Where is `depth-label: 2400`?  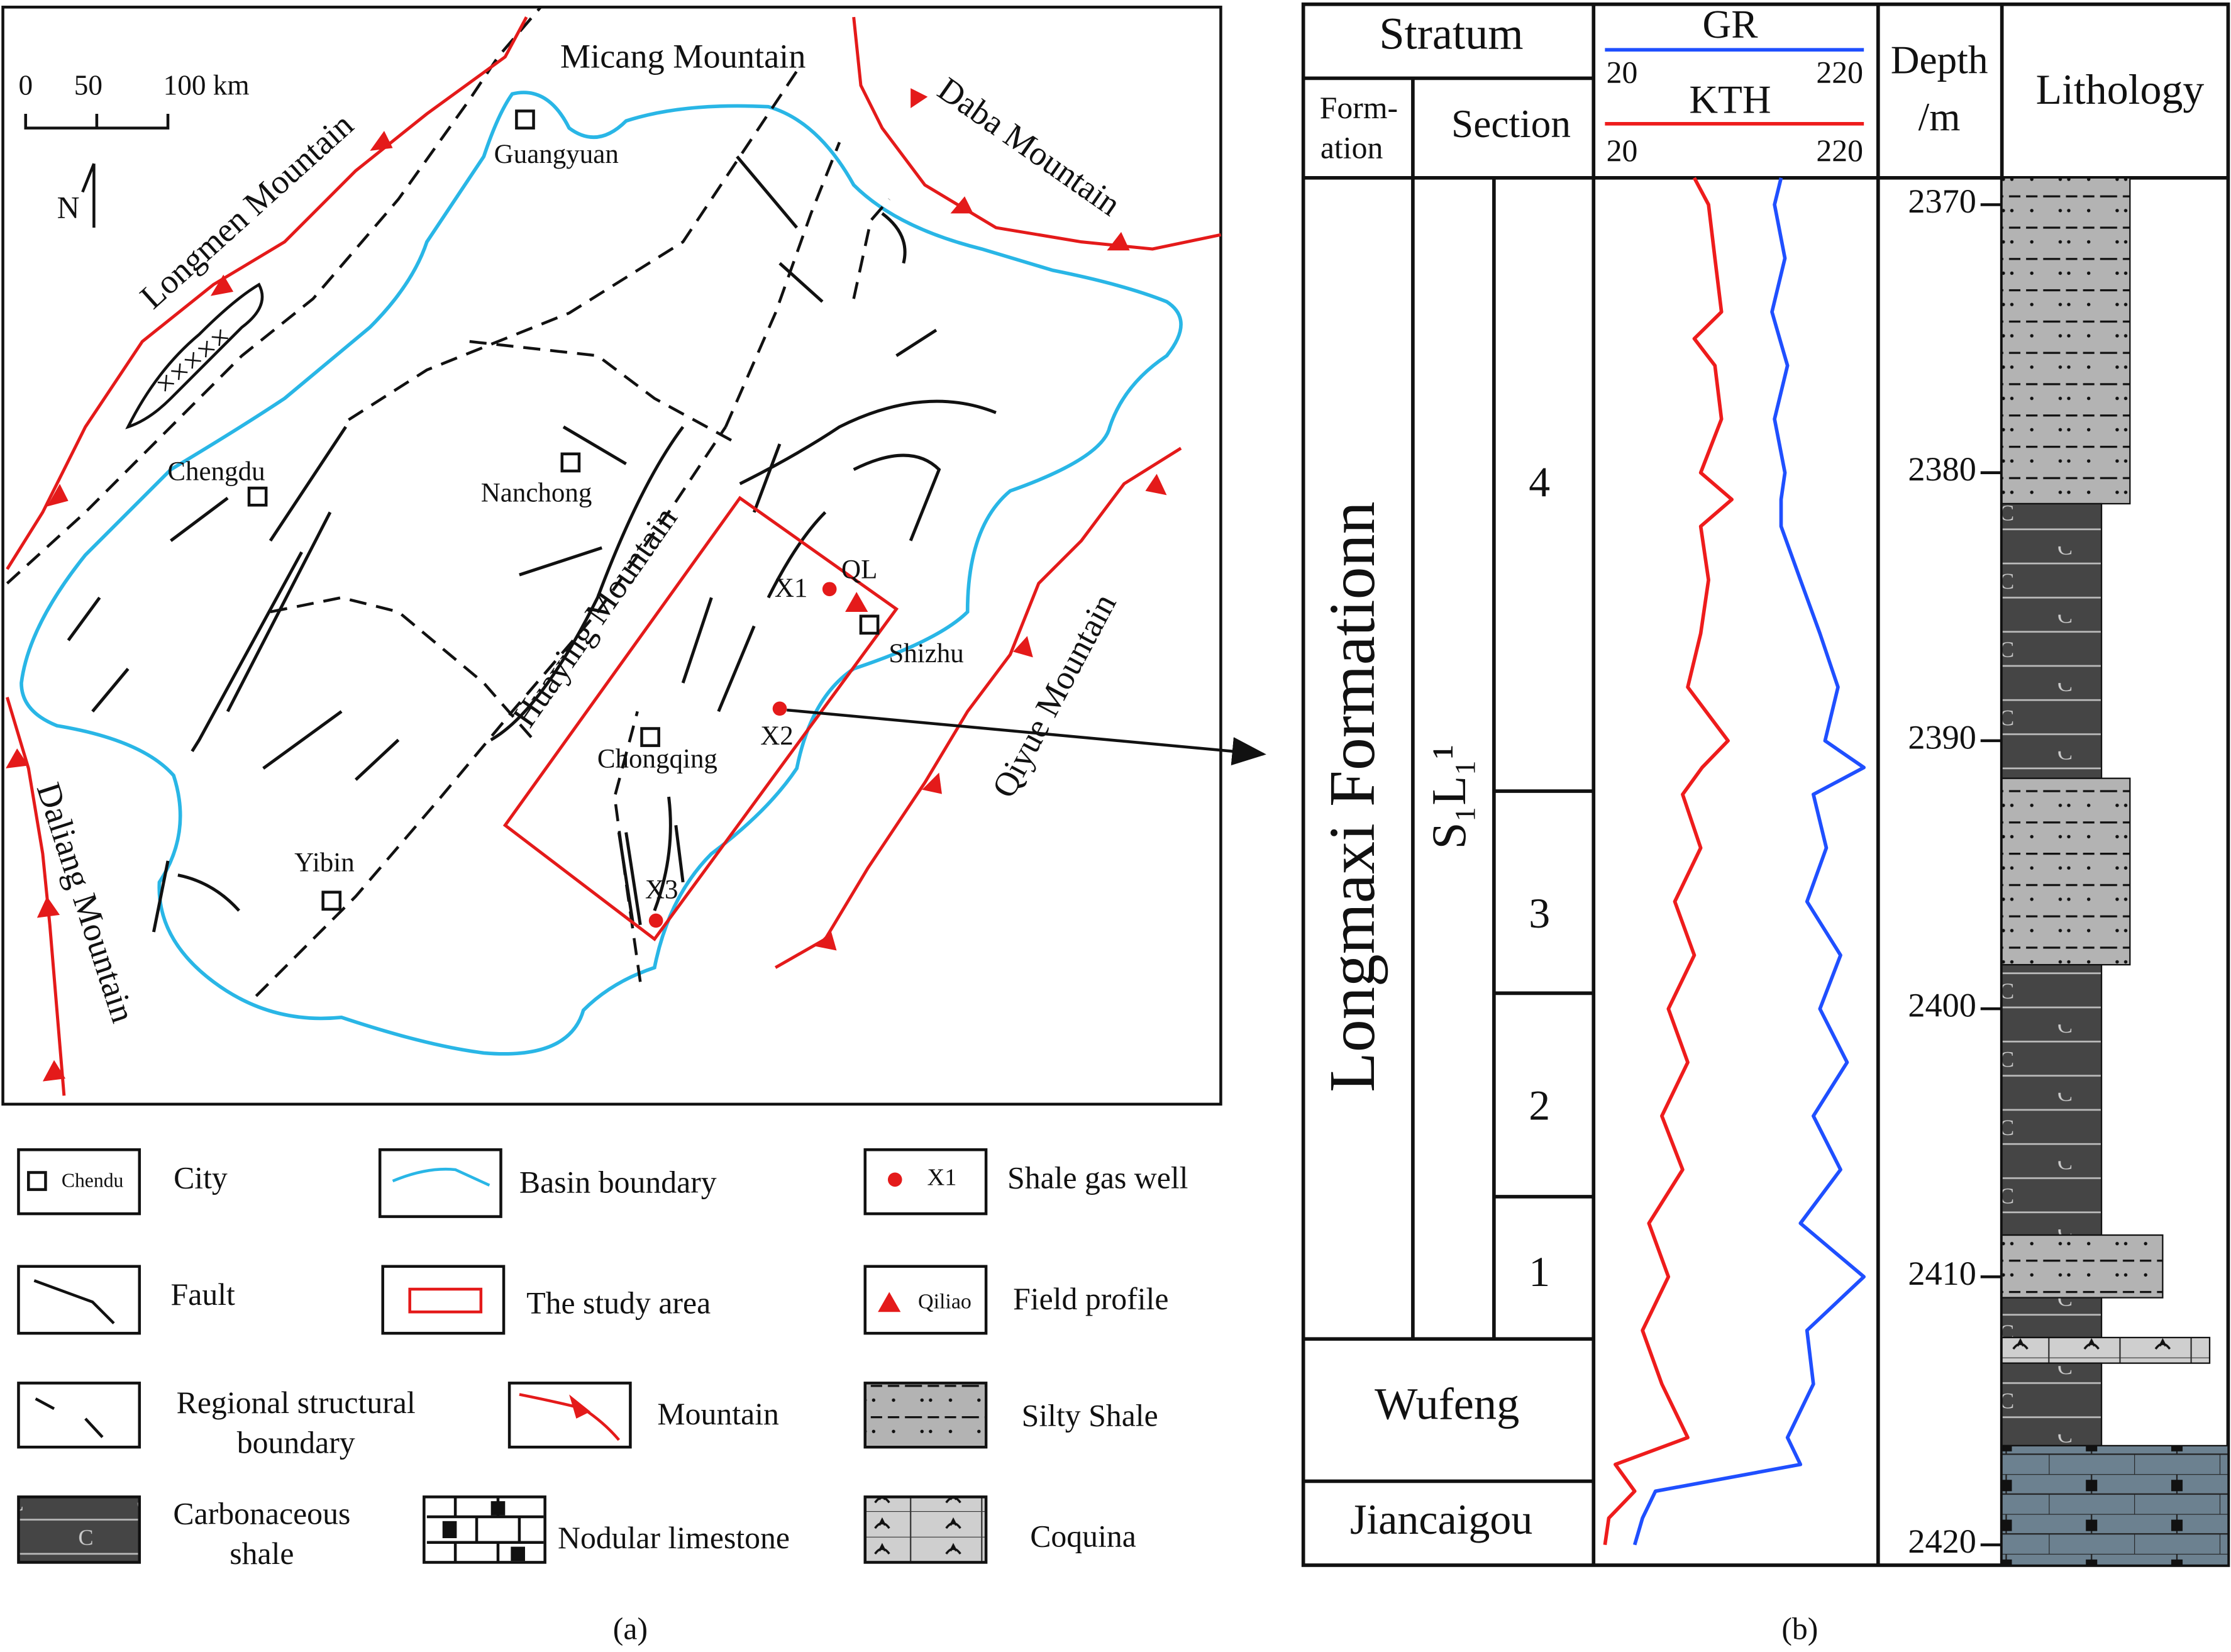
depth-label: 2400 is located at coordinates (1942, 1005).